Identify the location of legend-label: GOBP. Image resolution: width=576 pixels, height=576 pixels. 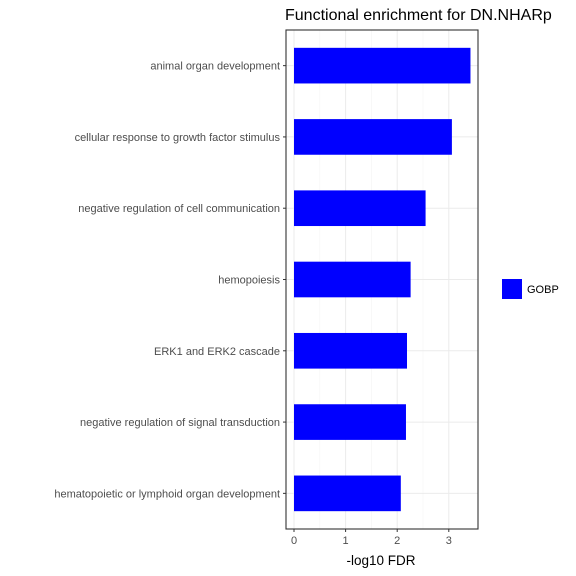
(543, 290).